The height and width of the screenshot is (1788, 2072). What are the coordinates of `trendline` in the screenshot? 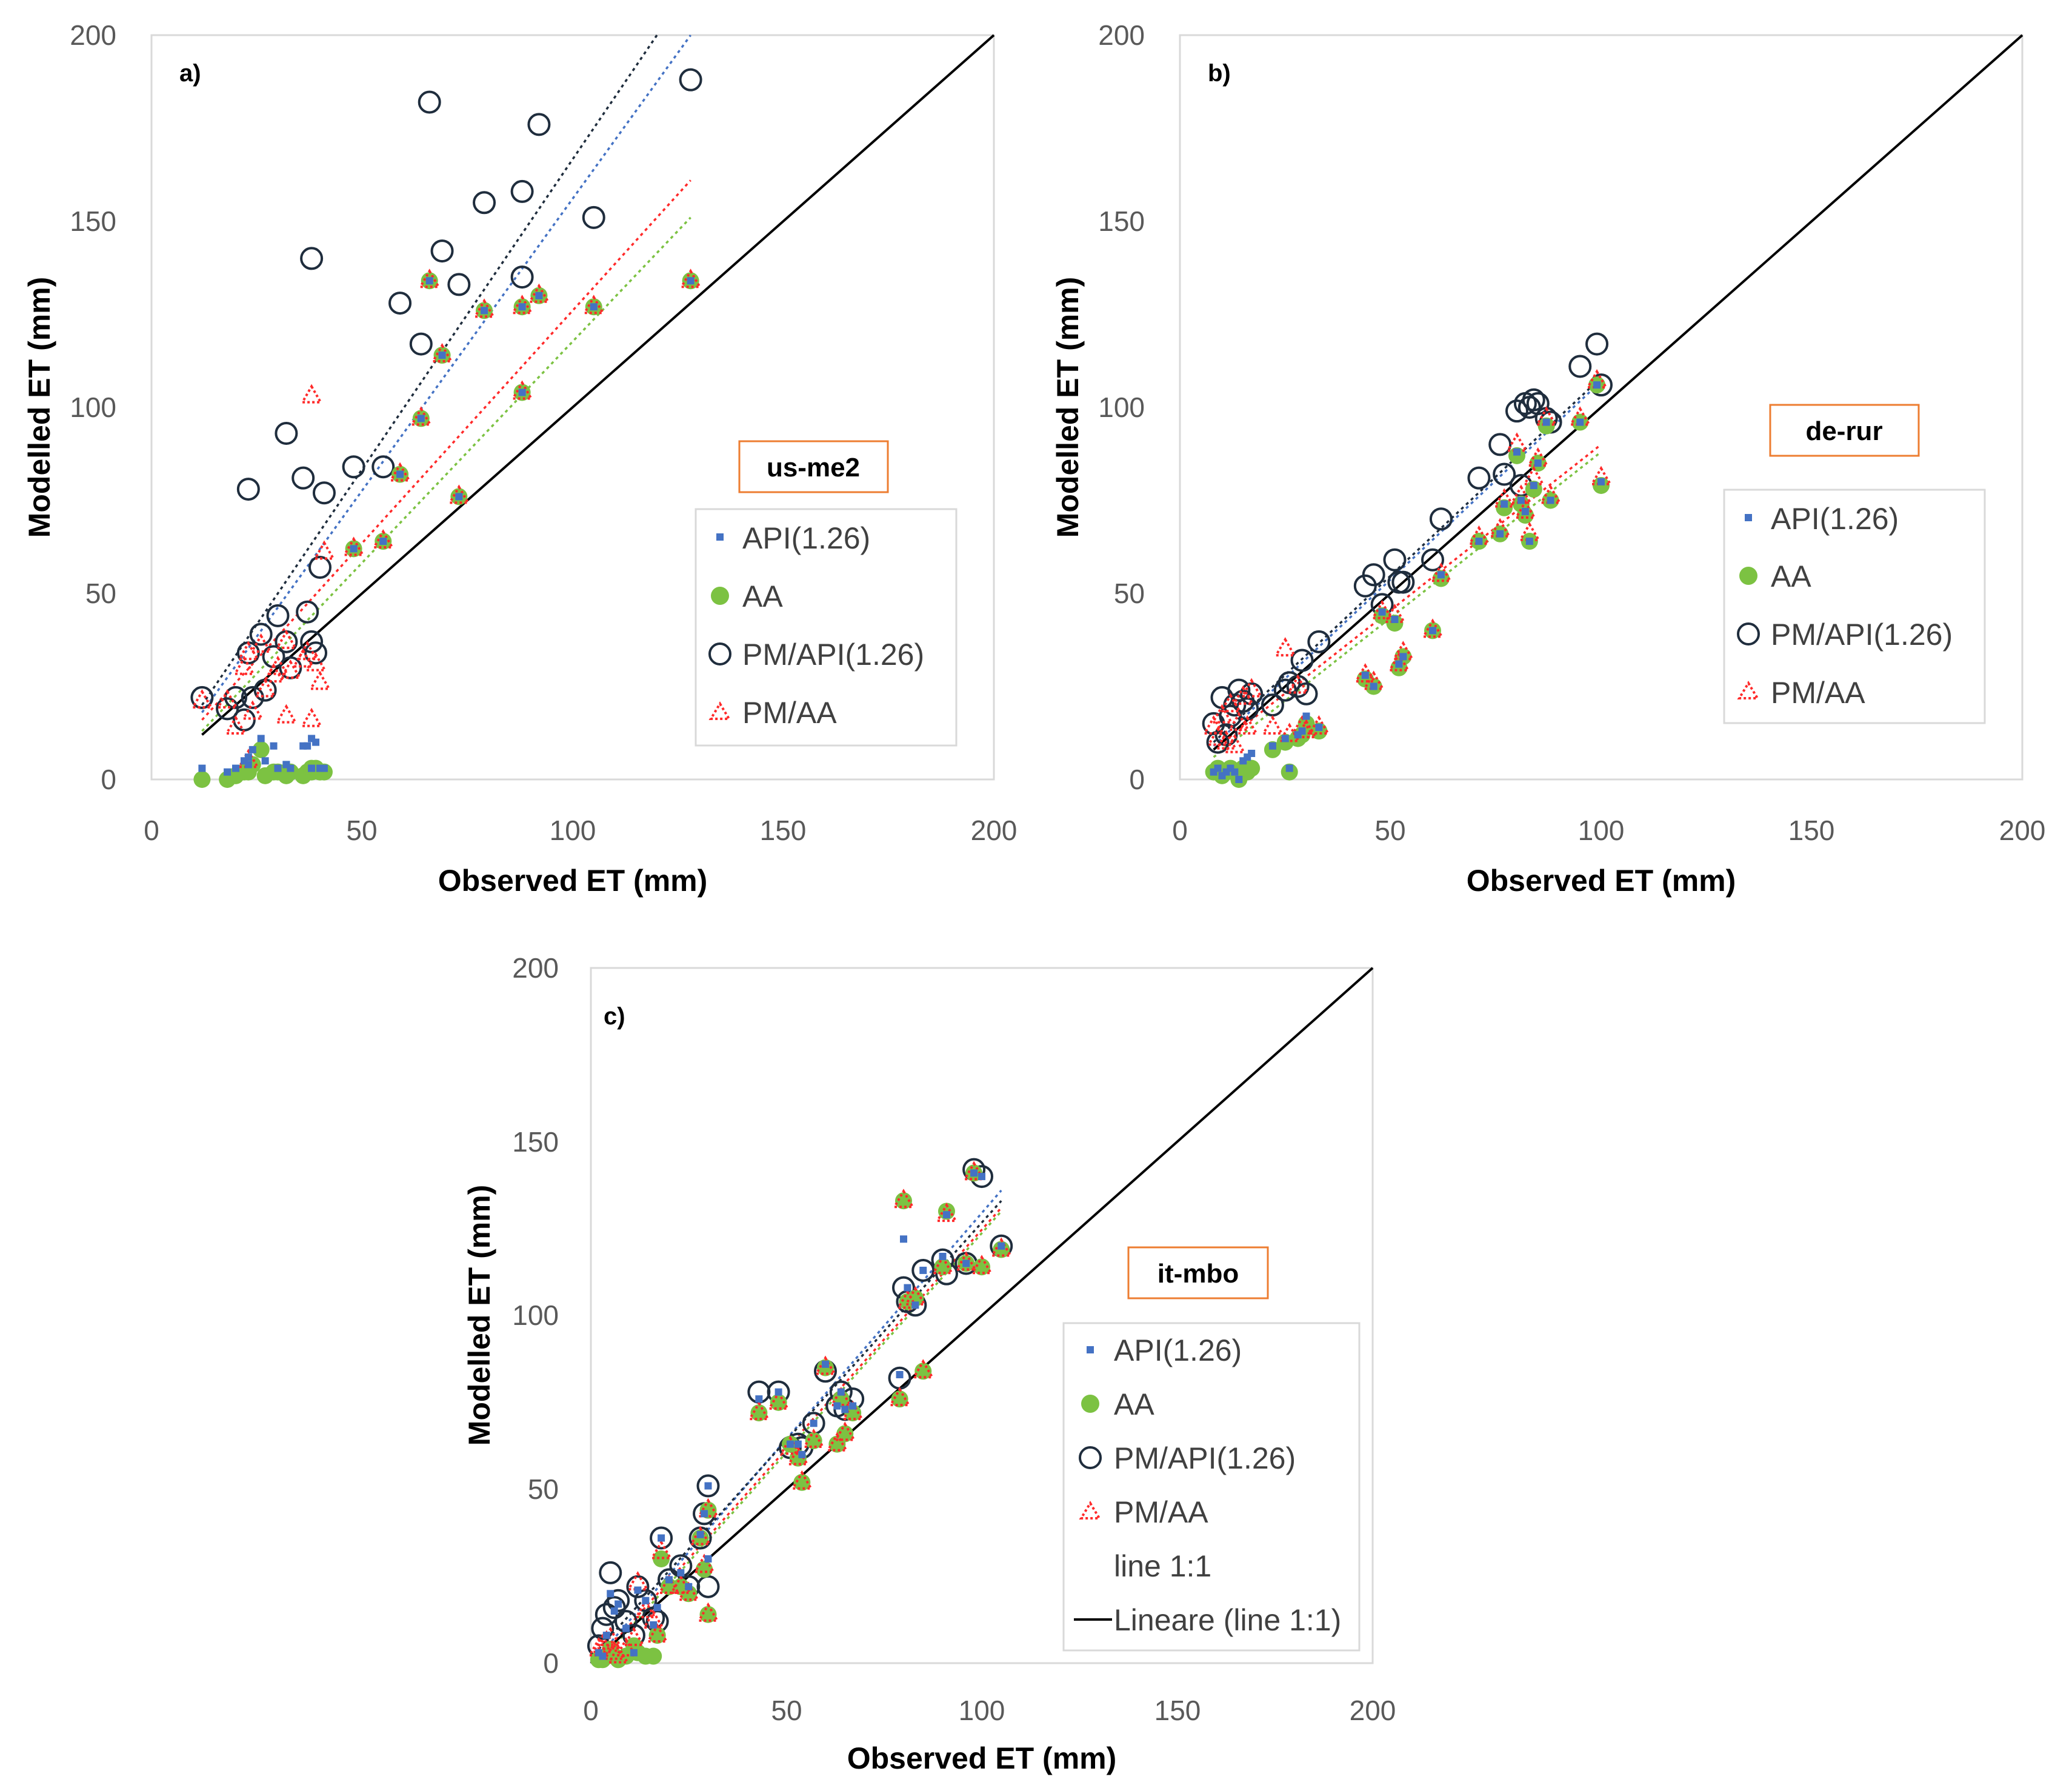 It's located at (447, 373).